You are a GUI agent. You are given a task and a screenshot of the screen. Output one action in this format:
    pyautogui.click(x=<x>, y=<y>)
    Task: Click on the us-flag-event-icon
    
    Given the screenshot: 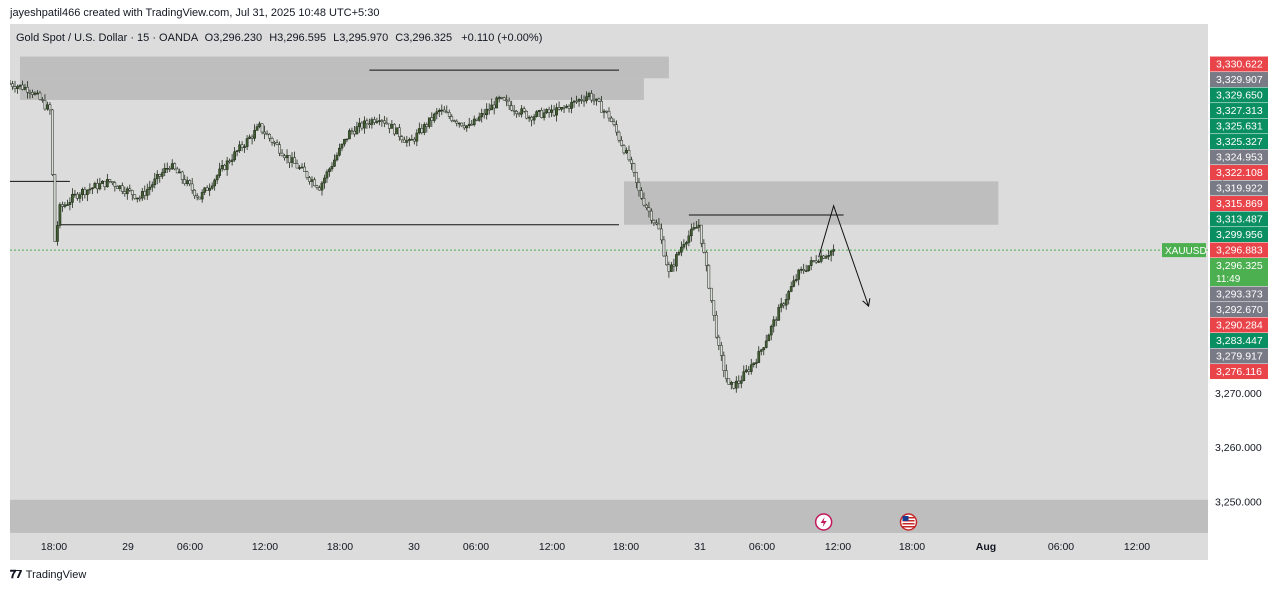 What is the action you would take?
    pyautogui.click(x=908, y=522)
    